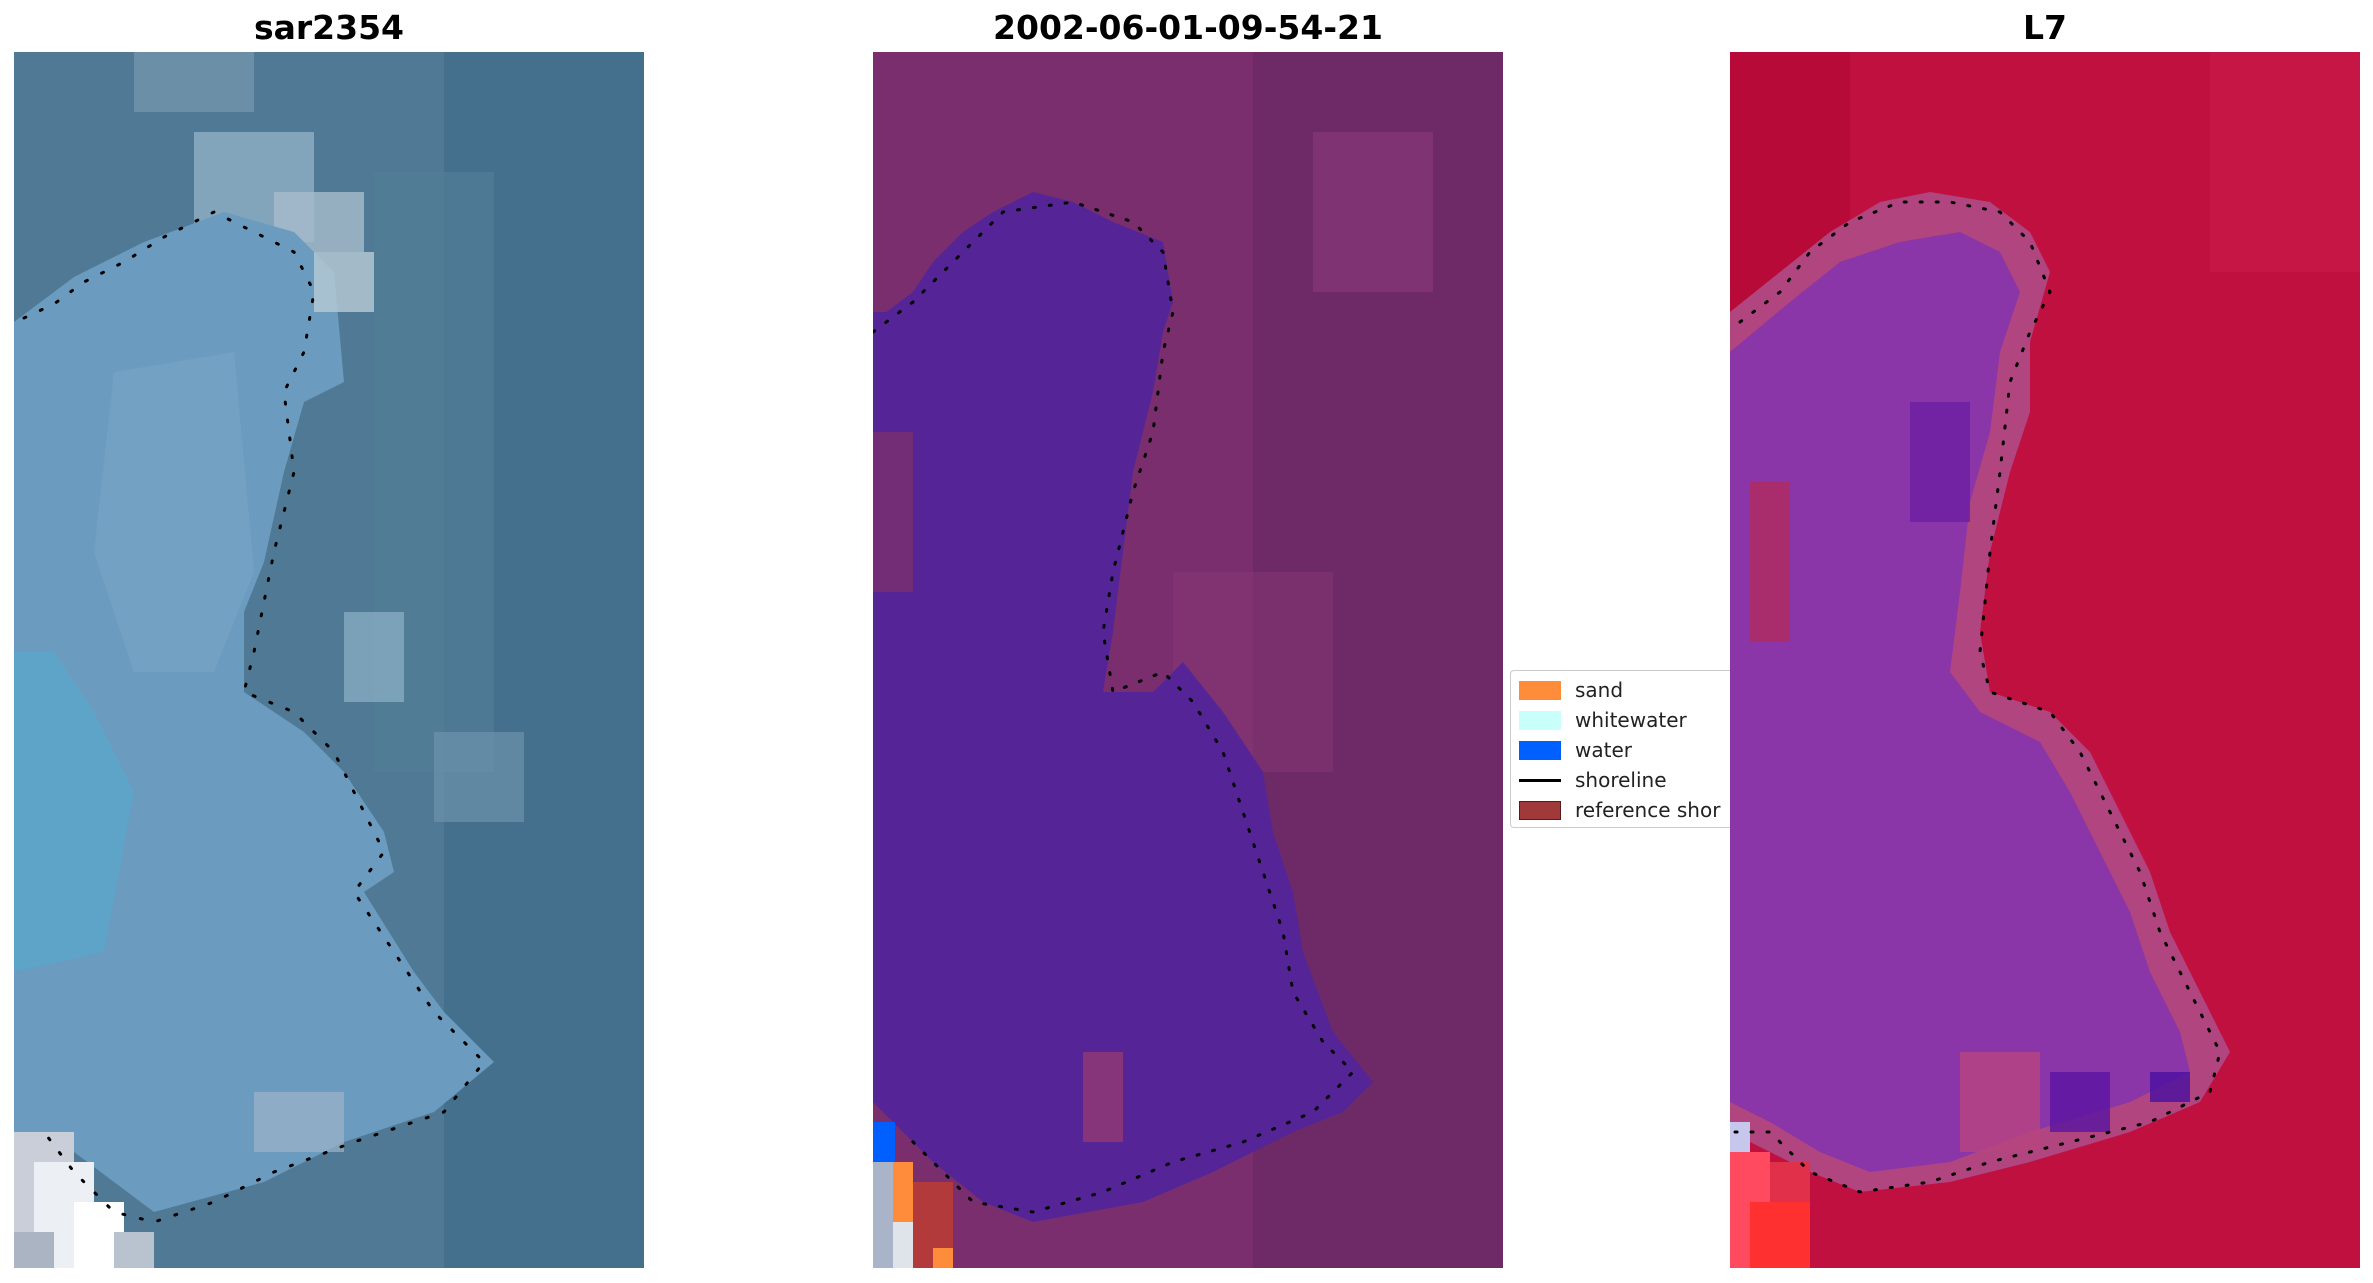  I want to click on legend-item-reference-shoreline: reference shor, so click(1620, 810).